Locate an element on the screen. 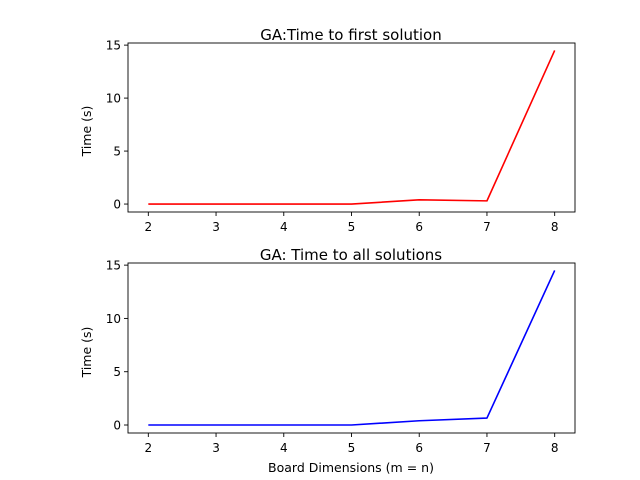 This screenshot has width=640, height=480. chart-title: GA: Time to all solutions is located at coordinates (351, 255).